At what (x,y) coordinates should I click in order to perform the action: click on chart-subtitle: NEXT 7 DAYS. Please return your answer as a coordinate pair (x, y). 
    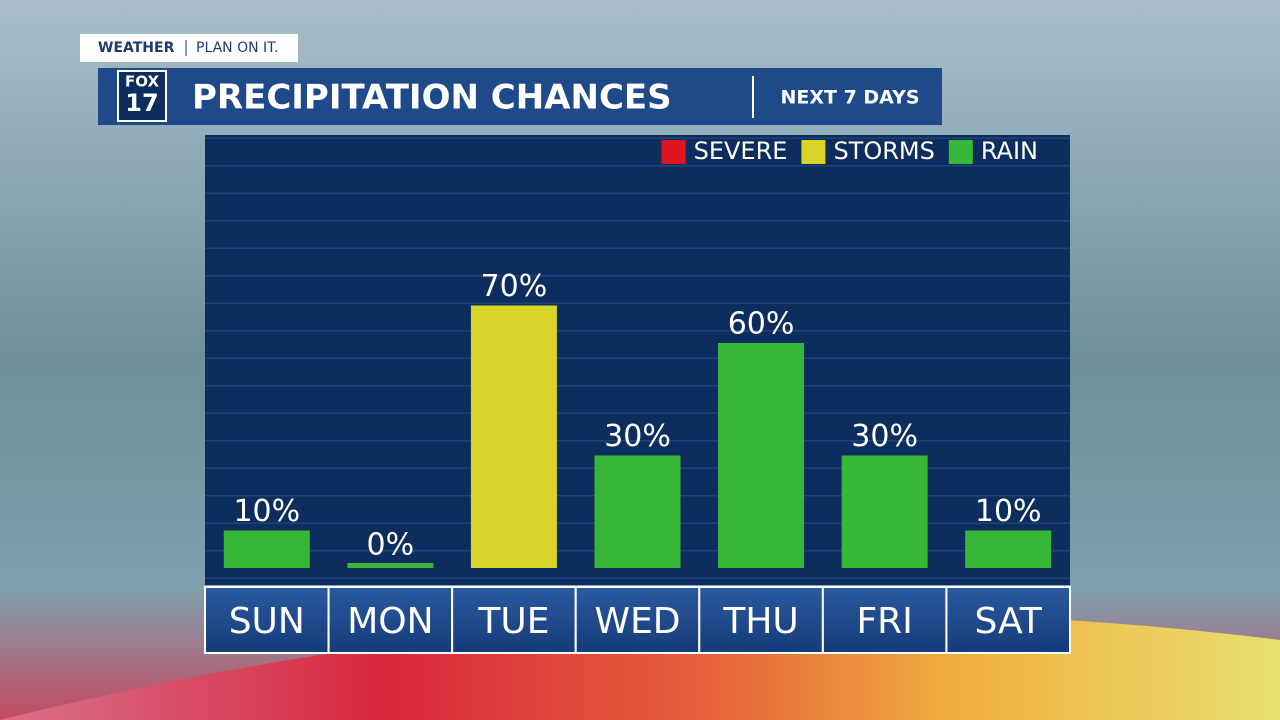
    Looking at the image, I should click on (849, 98).